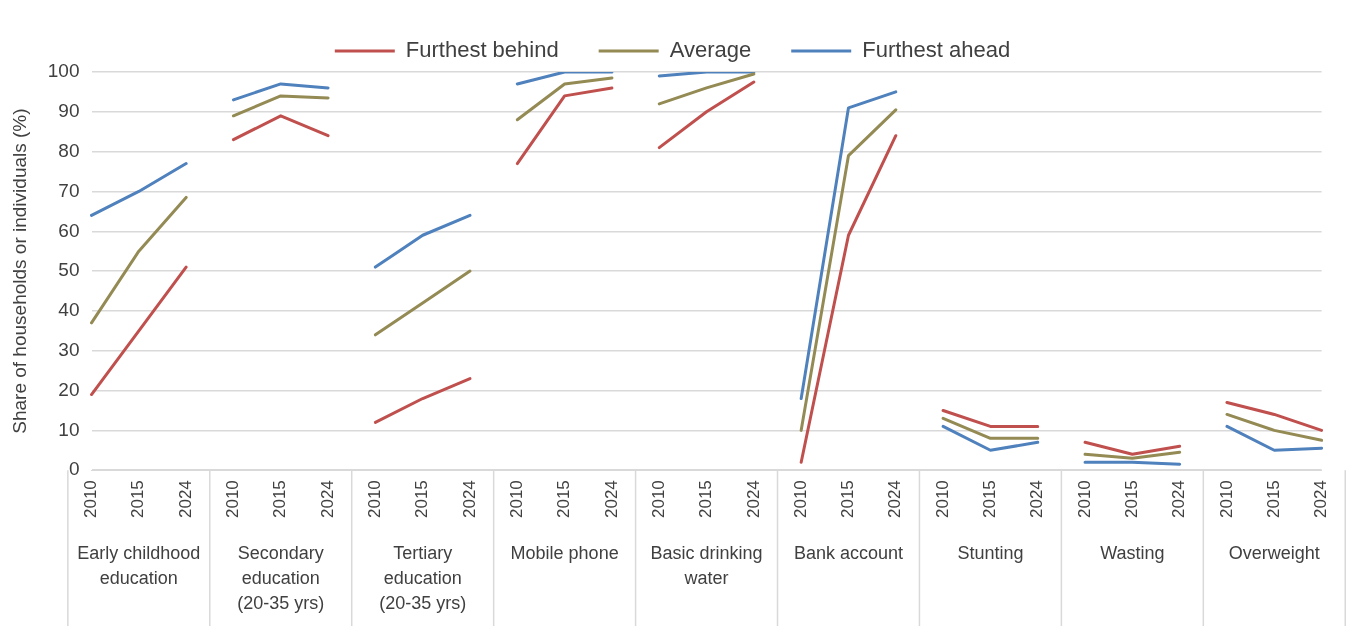 The width and height of the screenshot is (1352, 626). Describe the element at coordinates (710, 50) in the screenshot. I see `legend-label: Average` at that location.